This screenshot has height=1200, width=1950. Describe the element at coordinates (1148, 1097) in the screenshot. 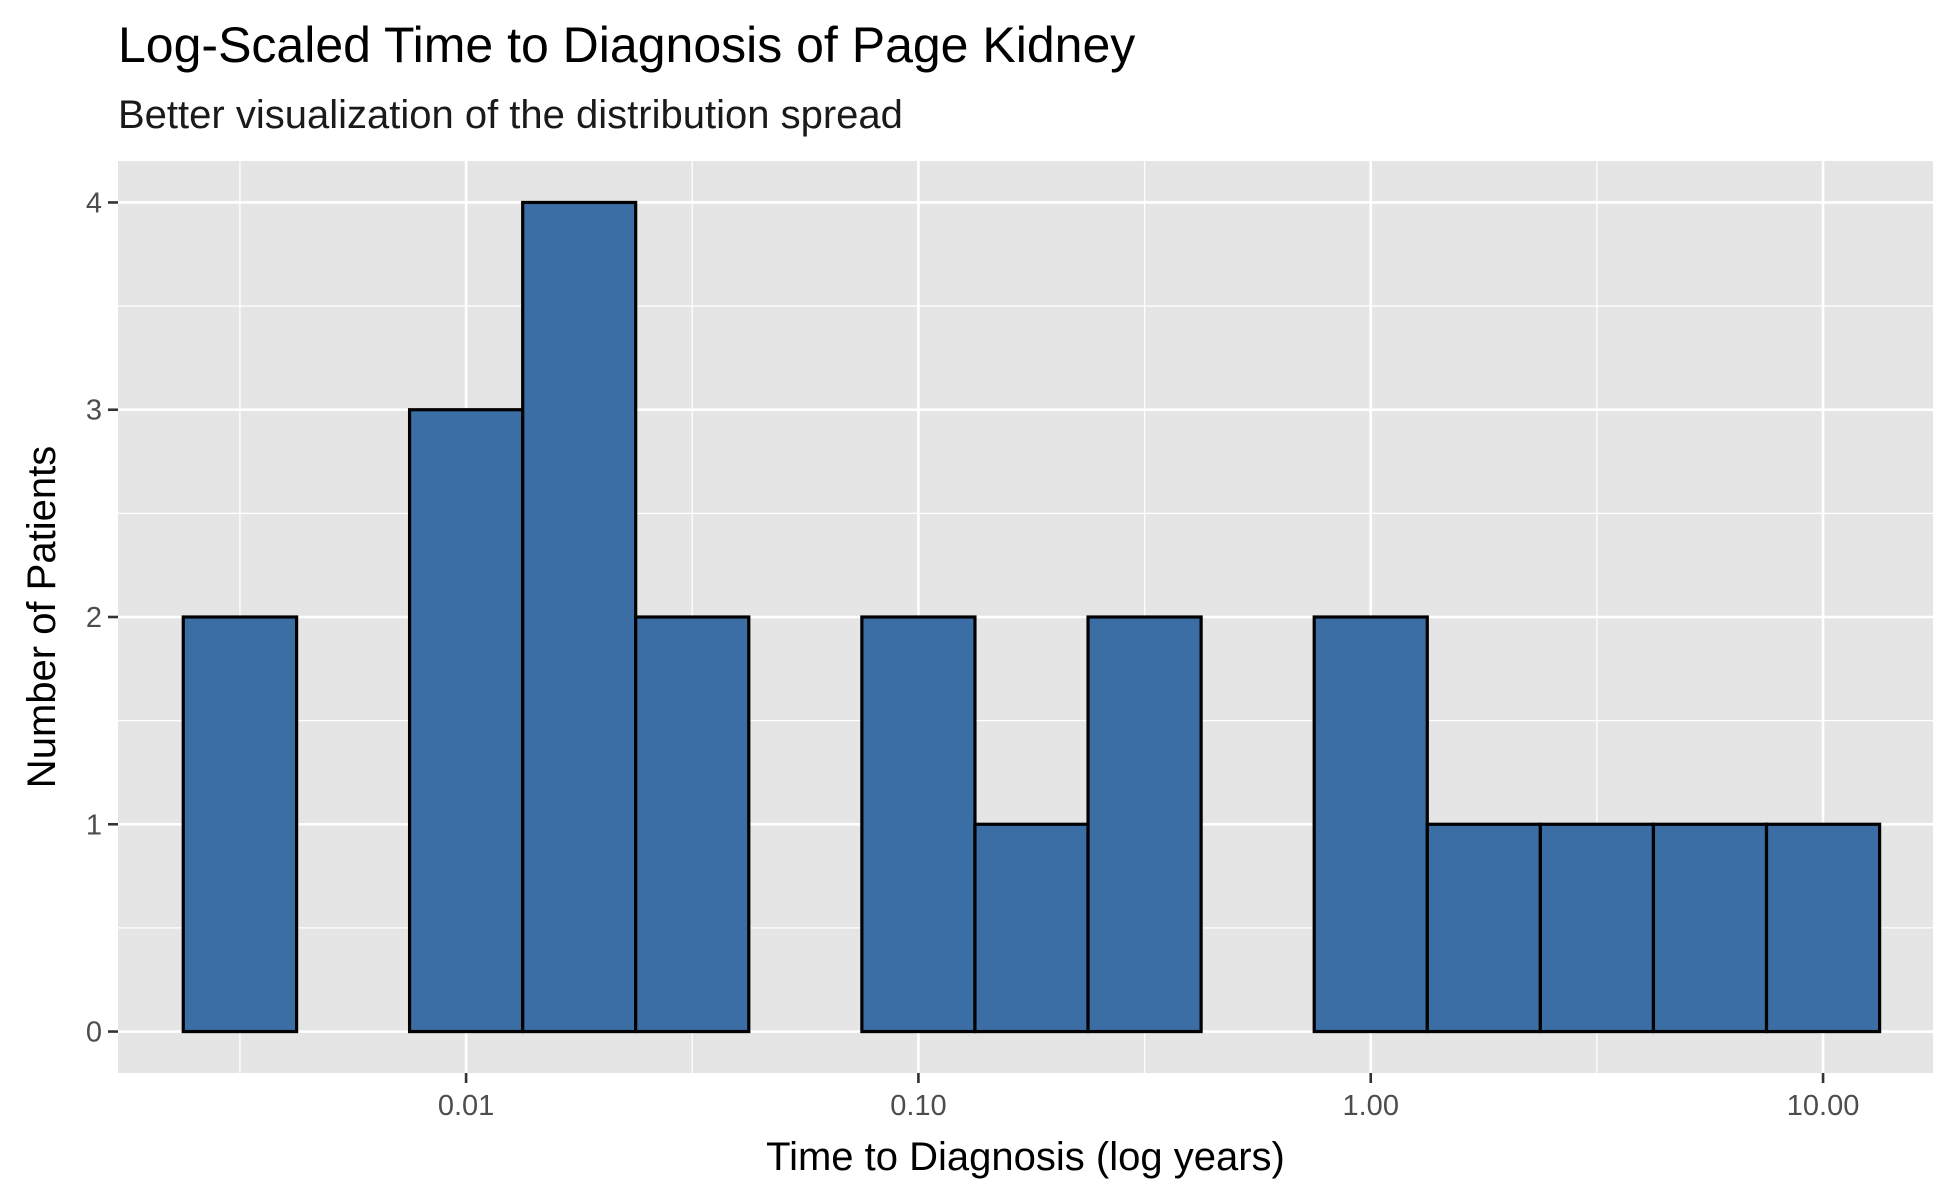

I see `x-axis: 0.01 0.10 1.00 10.00` at that location.